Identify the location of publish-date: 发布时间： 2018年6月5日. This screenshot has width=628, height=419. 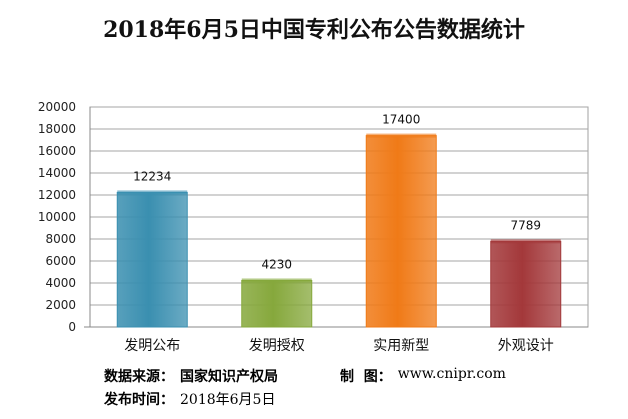
(189, 399).